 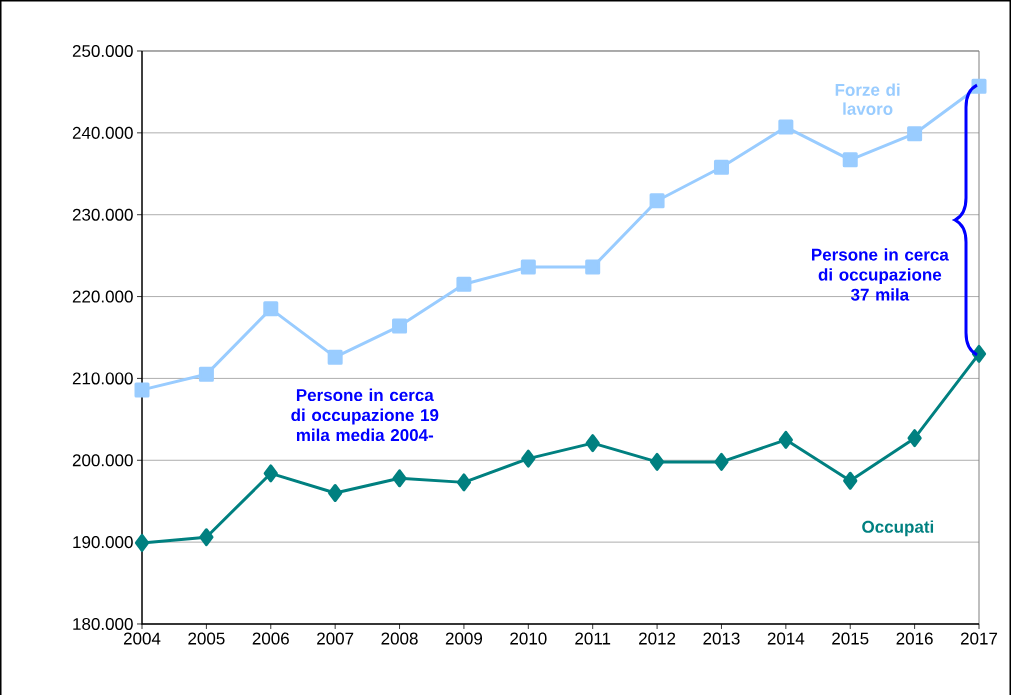 What do you see at coordinates (102, 378) in the screenshot?
I see `y-tick-label: 210.000` at bounding box center [102, 378].